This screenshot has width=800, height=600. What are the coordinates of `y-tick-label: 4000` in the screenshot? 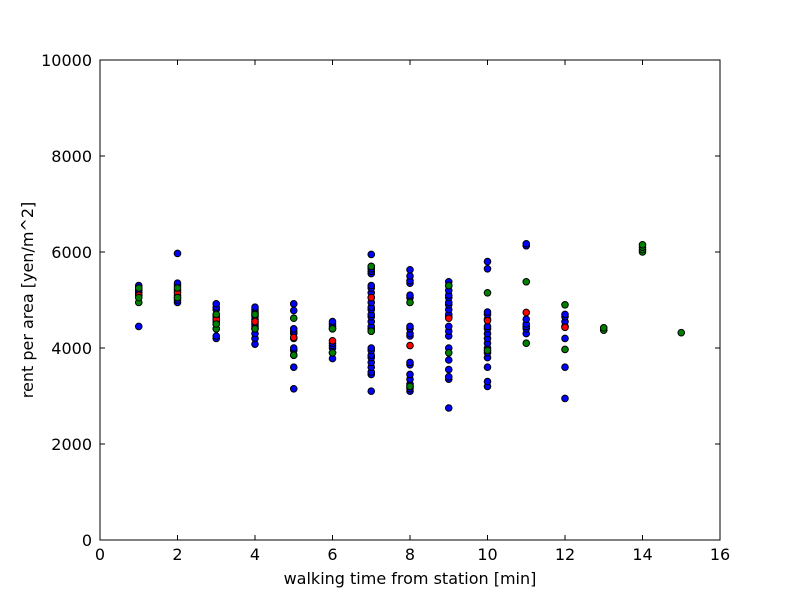 It's located at (71, 348).